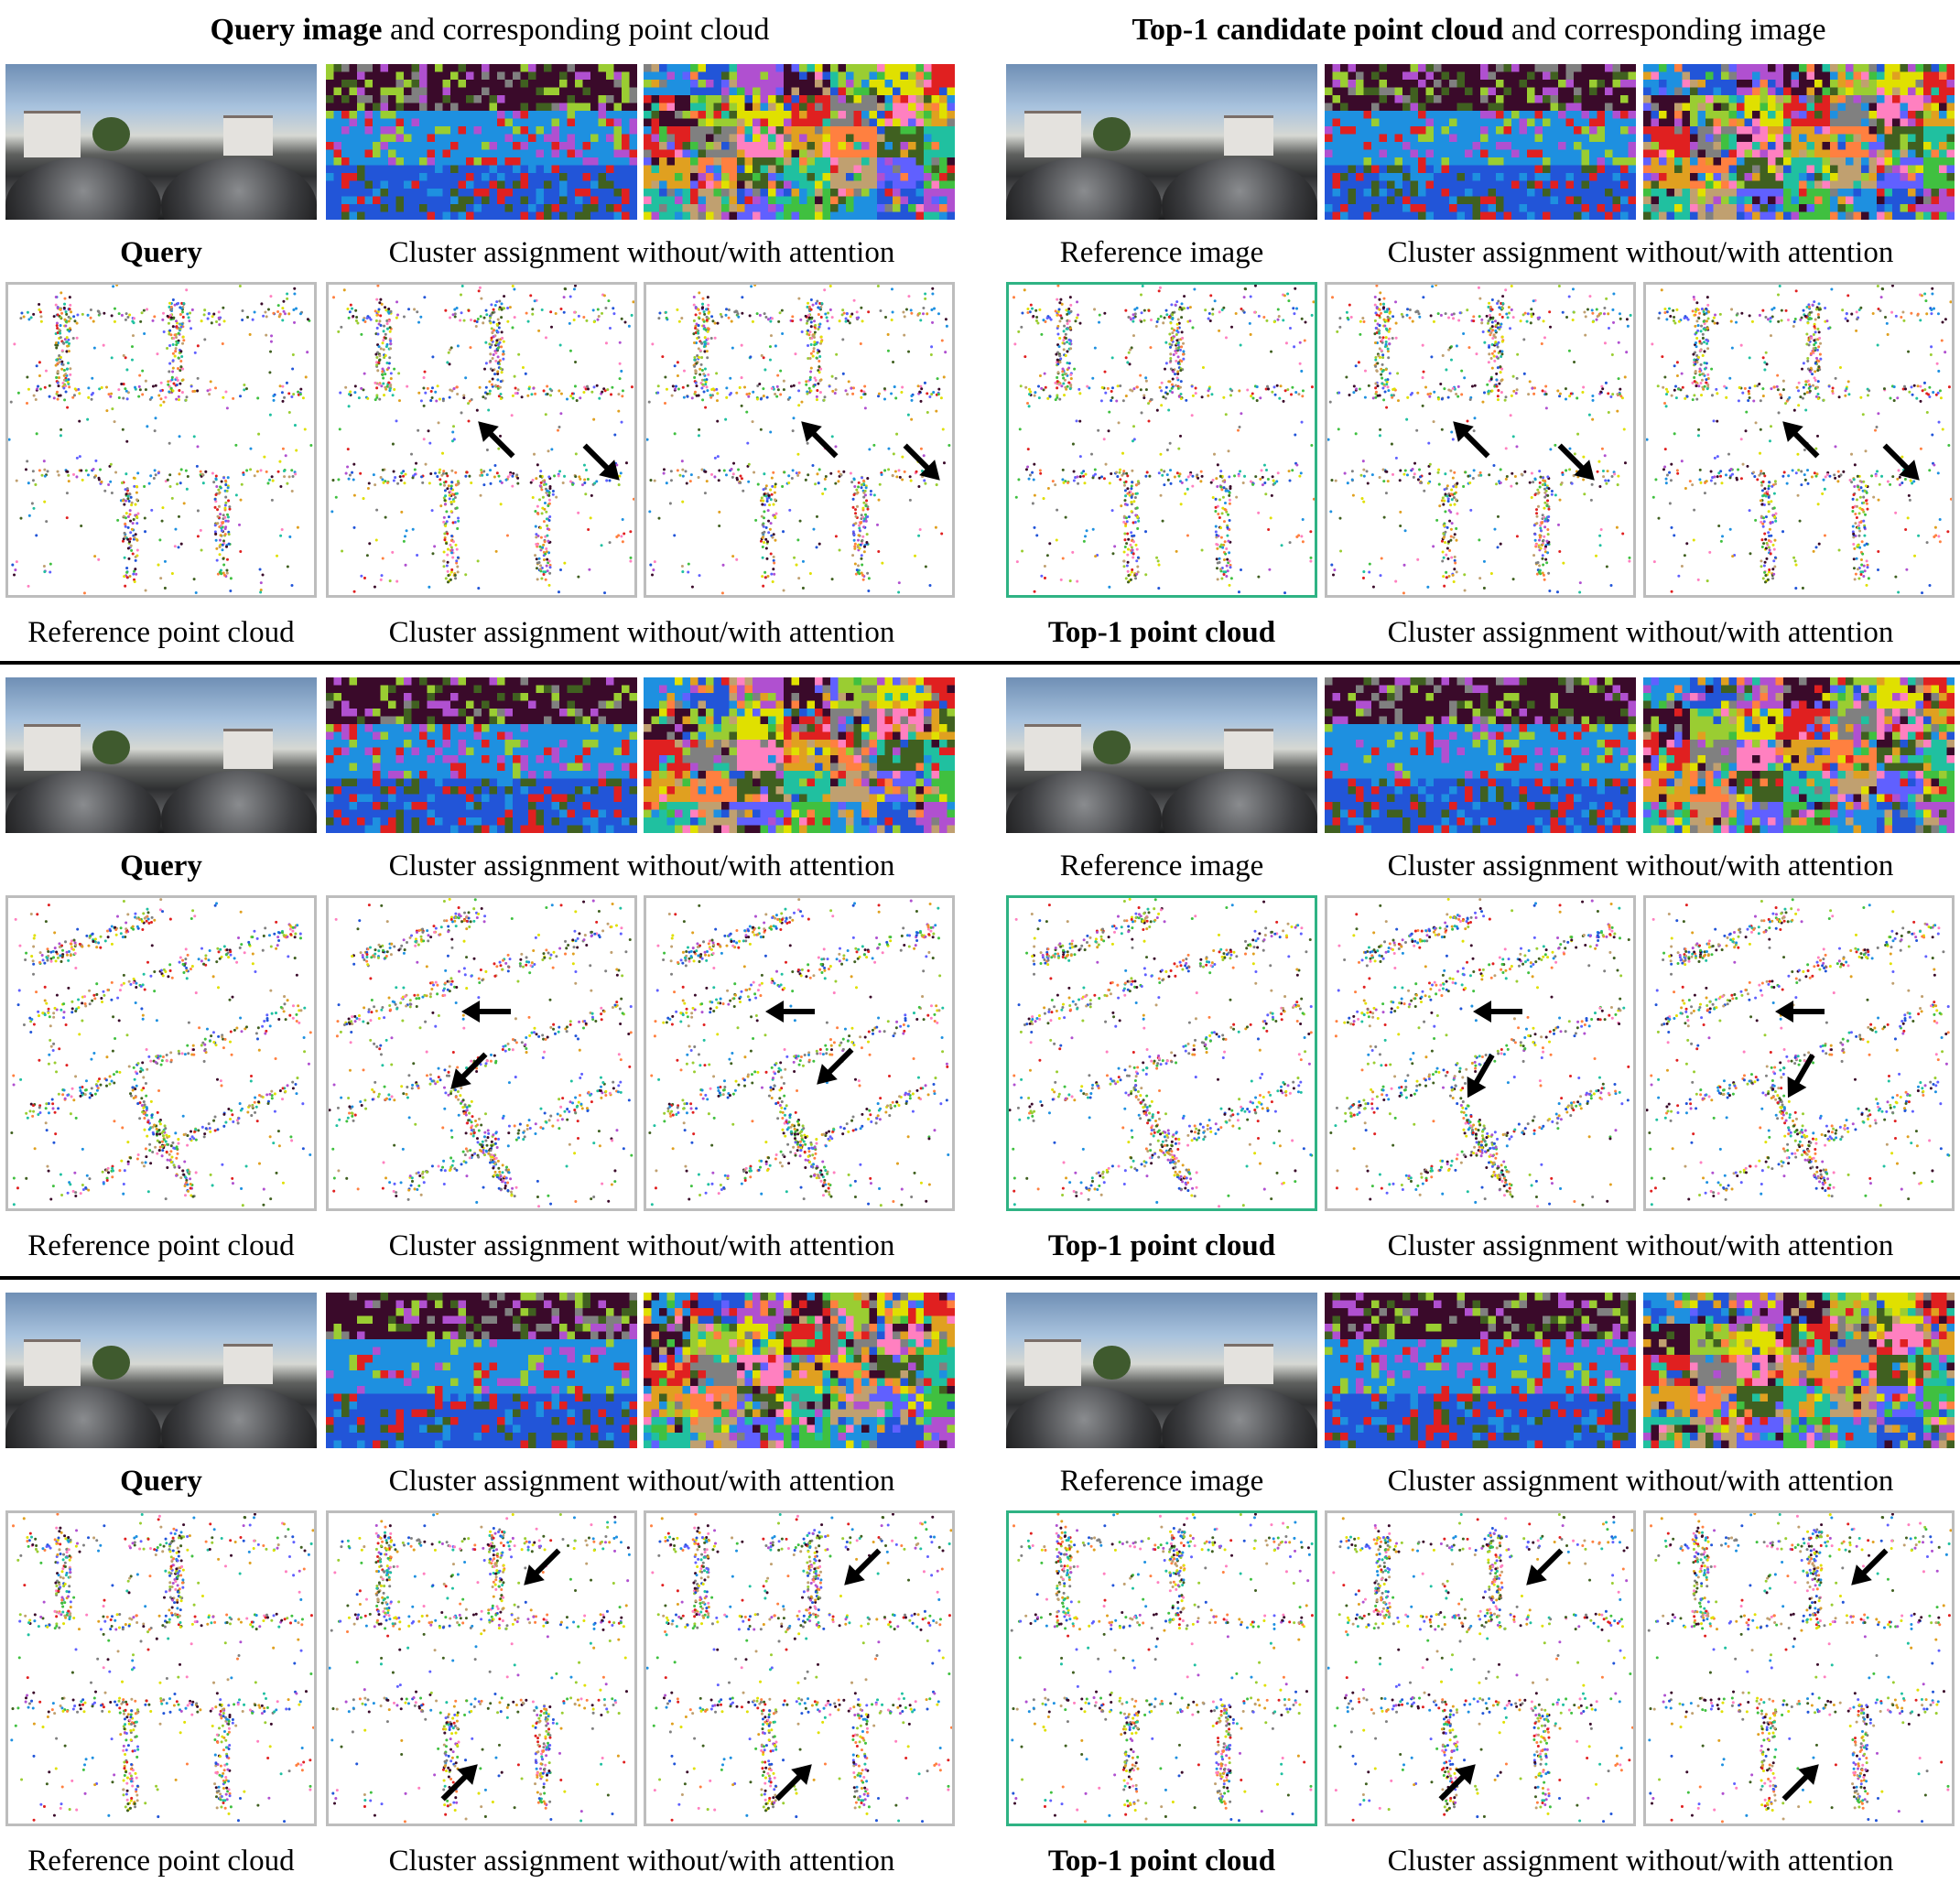 The width and height of the screenshot is (1960, 1894). What do you see at coordinates (1162, 1246) in the screenshot?
I see `caption-top1-point-cloud: Top-1 point cloud` at bounding box center [1162, 1246].